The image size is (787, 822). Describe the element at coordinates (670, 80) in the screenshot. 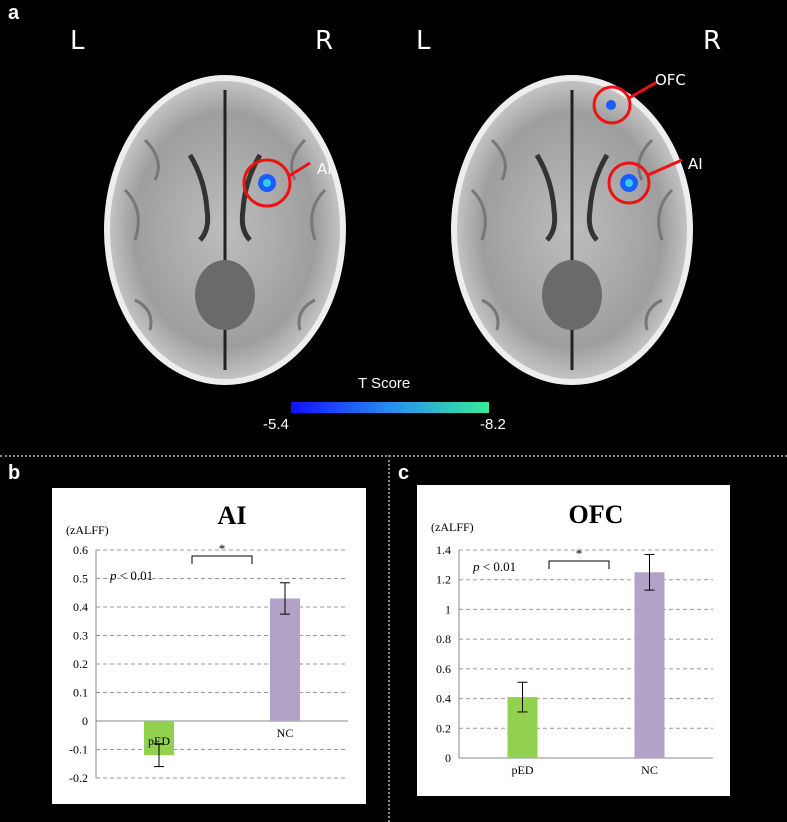

I see `ofc-label: OFC` at that location.